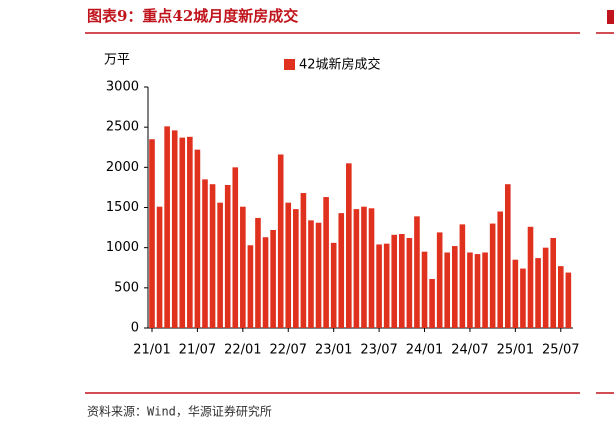  What do you see at coordinates (151, 350) in the screenshot?
I see `x-tick-label: 21/01` at bounding box center [151, 350].